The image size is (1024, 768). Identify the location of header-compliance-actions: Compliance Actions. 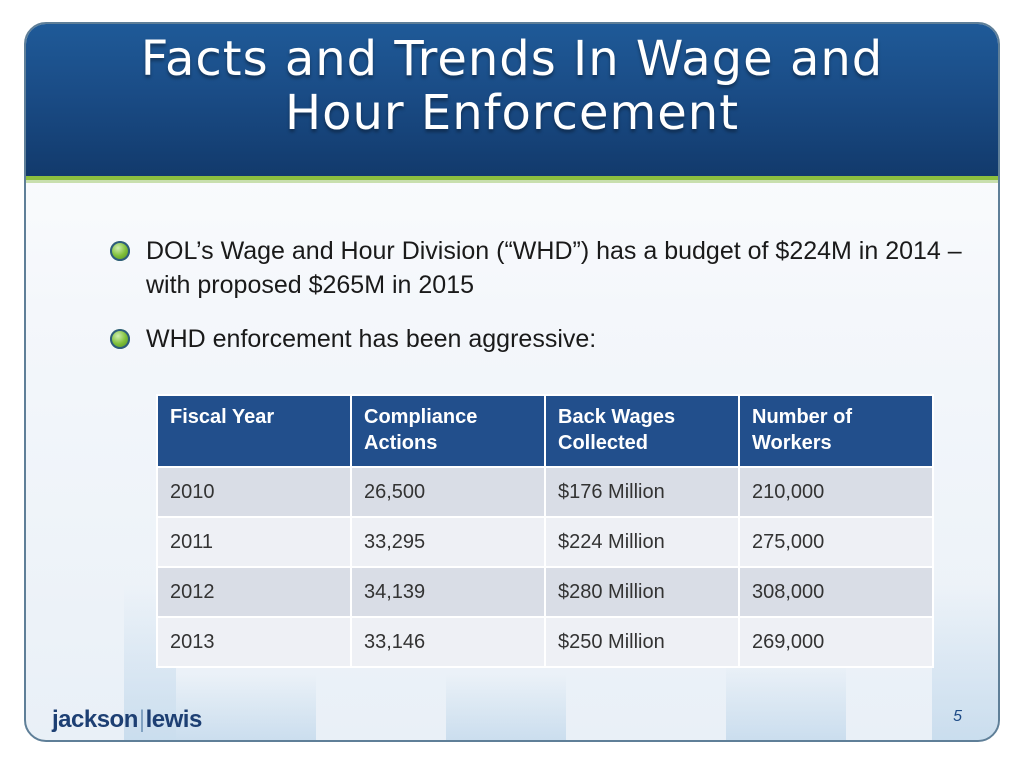
(448, 431).